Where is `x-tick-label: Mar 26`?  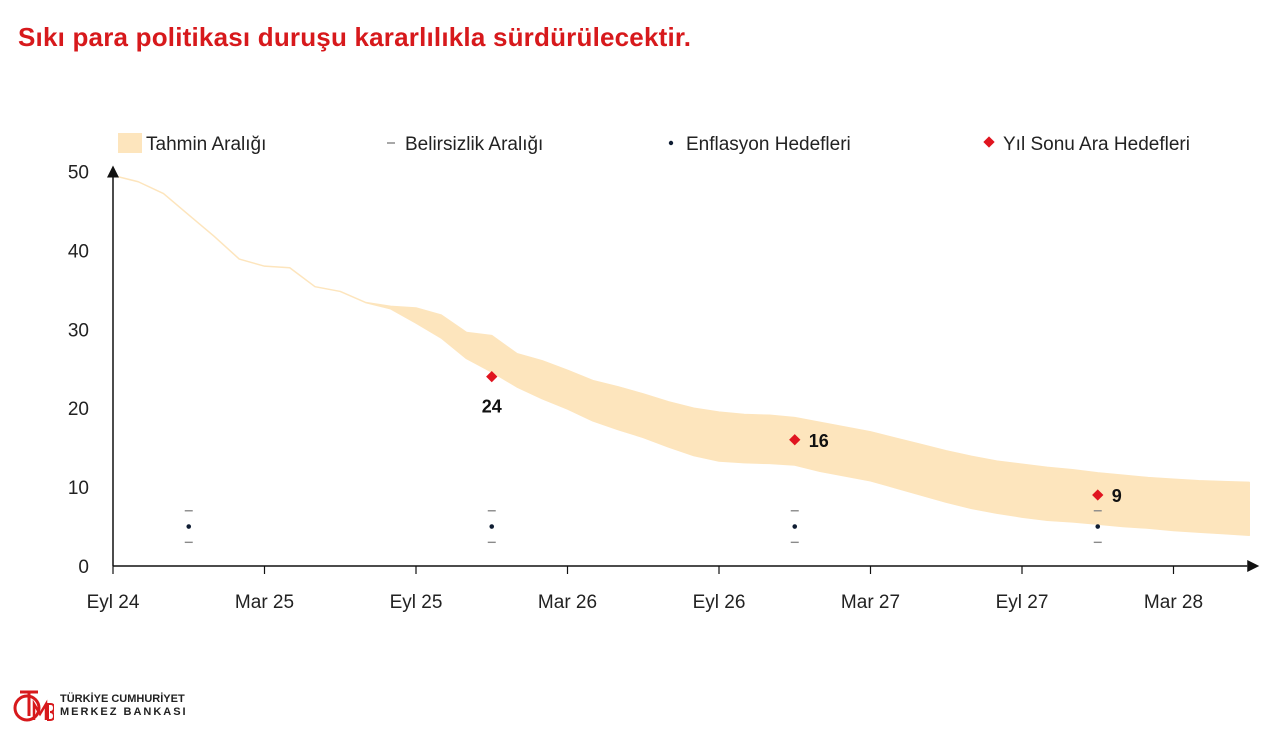 x-tick-label: Mar 26 is located at coordinates (567, 602).